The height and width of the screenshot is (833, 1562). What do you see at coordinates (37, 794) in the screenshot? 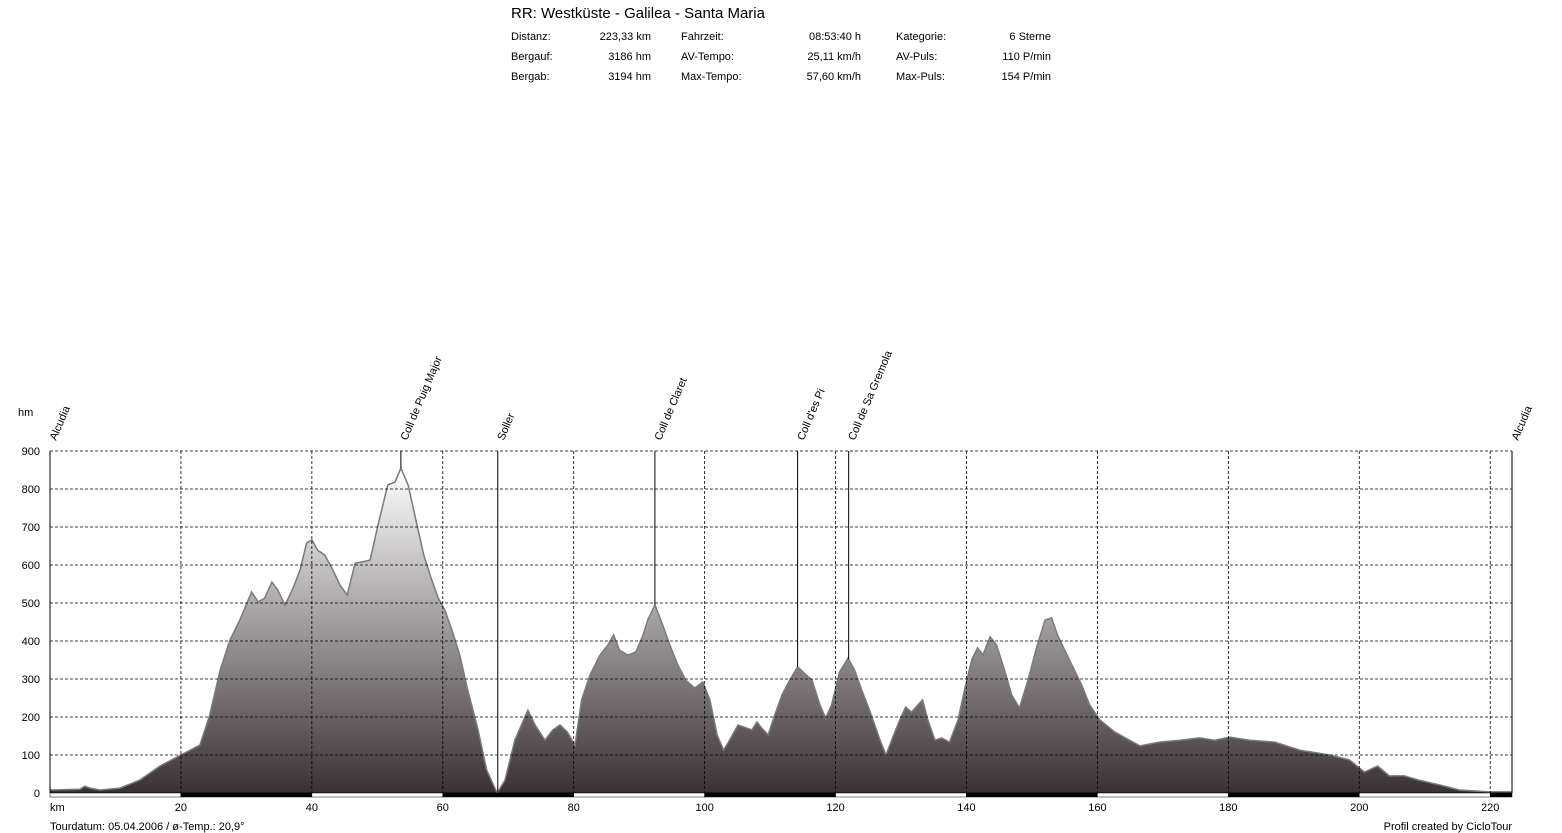
I see `y-tick-label: 0` at bounding box center [37, 794].